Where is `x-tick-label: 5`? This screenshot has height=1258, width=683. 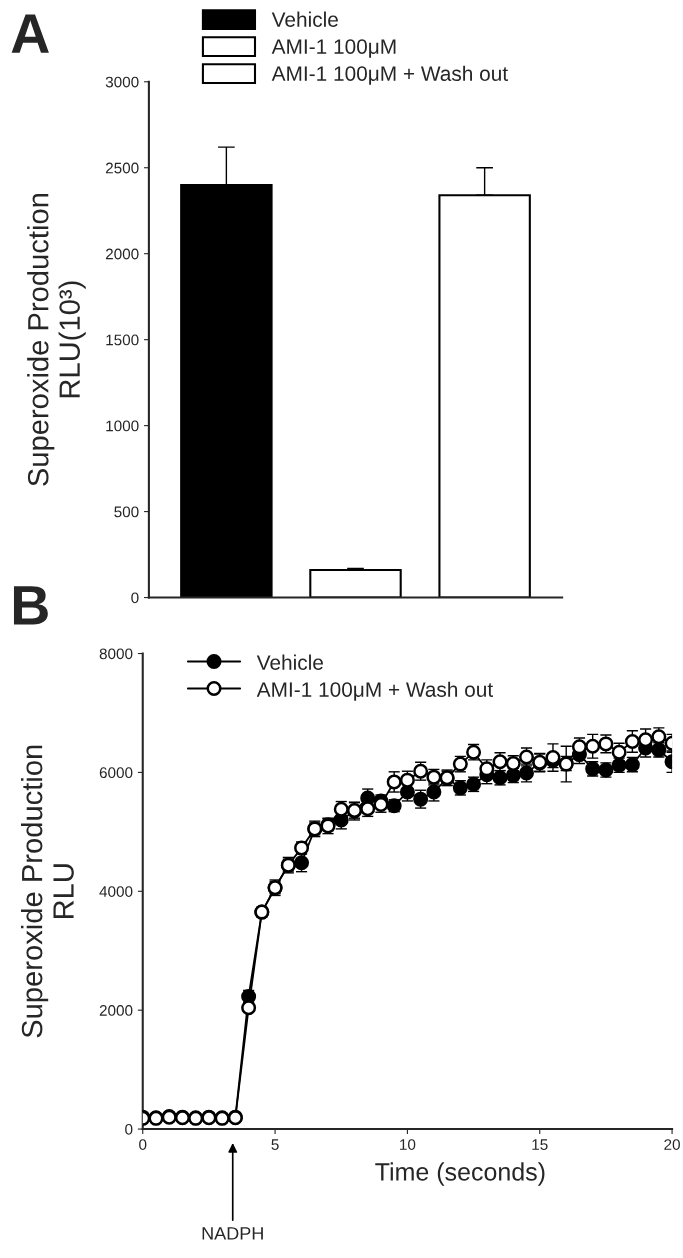 x-tick-label: 5 is located at coordinates (275, 1144).